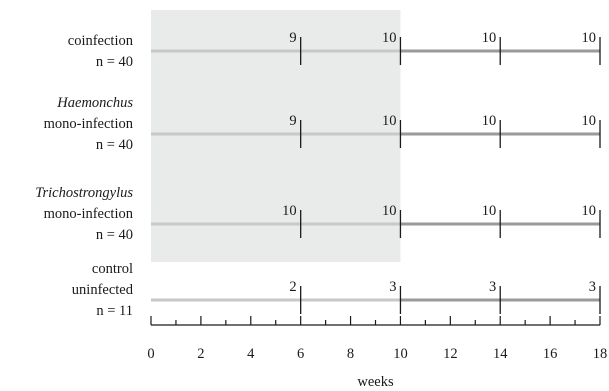  I want to click on axis-tick-label: 6, so click(300, 354).